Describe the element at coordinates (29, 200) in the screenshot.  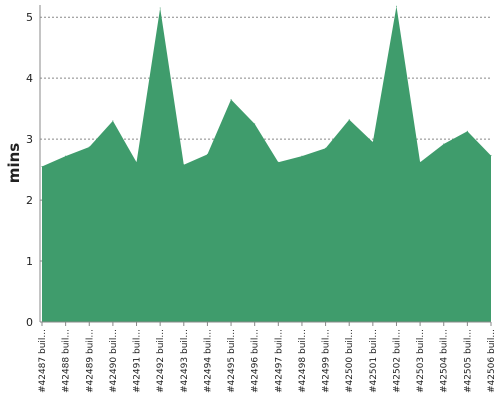
I see `y-tick-label-2: 2` at that location.